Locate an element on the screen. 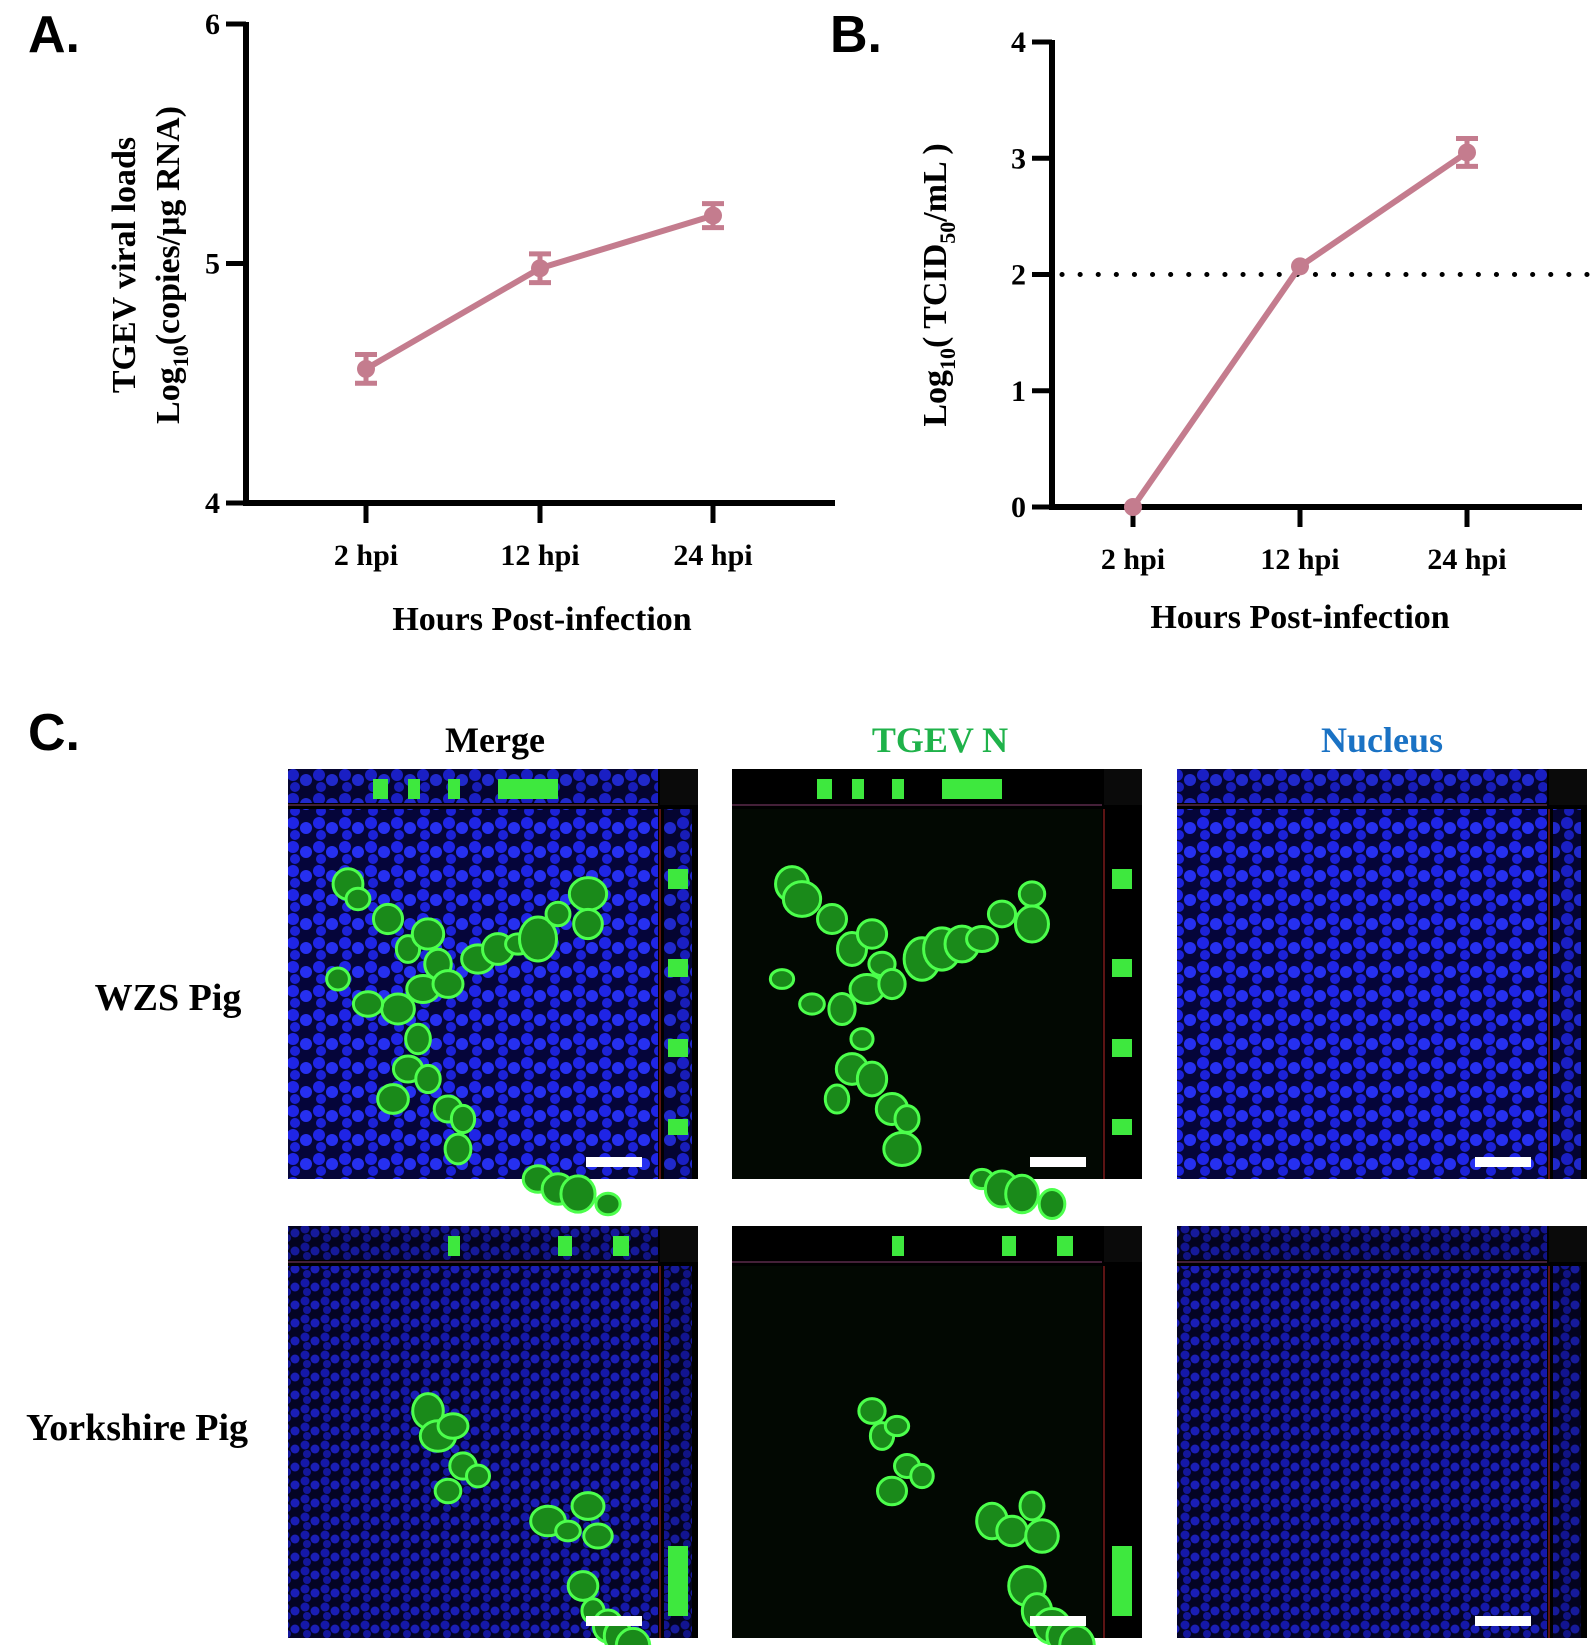  panel-a-label: A. is located at coordinates (54, 35).